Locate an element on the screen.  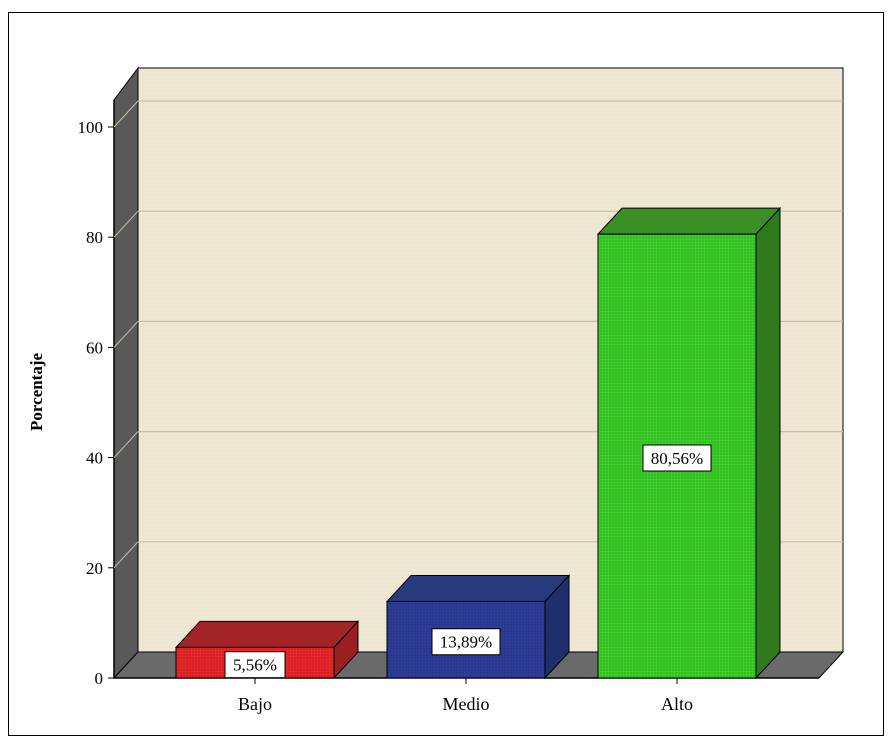
bar-bajo: 5,56% is located at coordinates (267, 650).